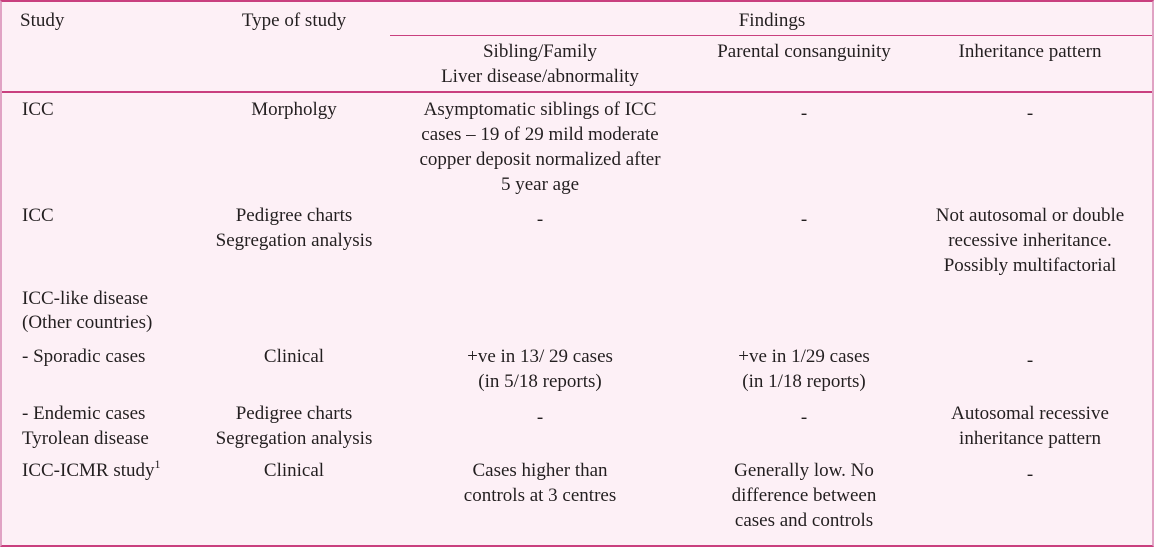 The height and width of the screenshot is (547, 1154). Describe the element at coordinates (540, 159) in the screenshot. I see `row0-sibling-3: copper deposit normalized after` at that location.